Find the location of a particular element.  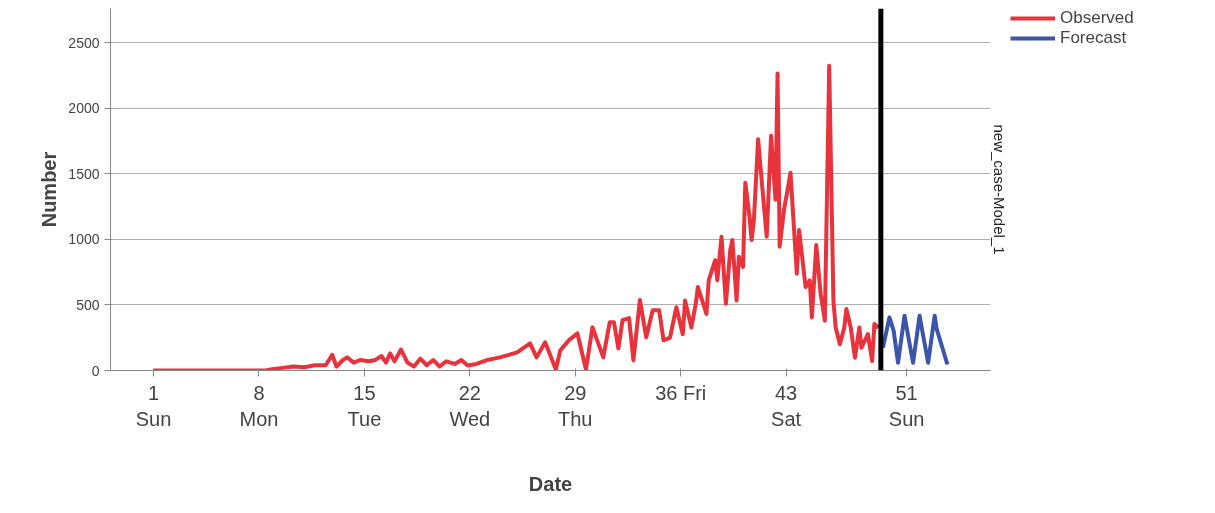

y-tick-label: 500 is located at coordinates (88, 304).